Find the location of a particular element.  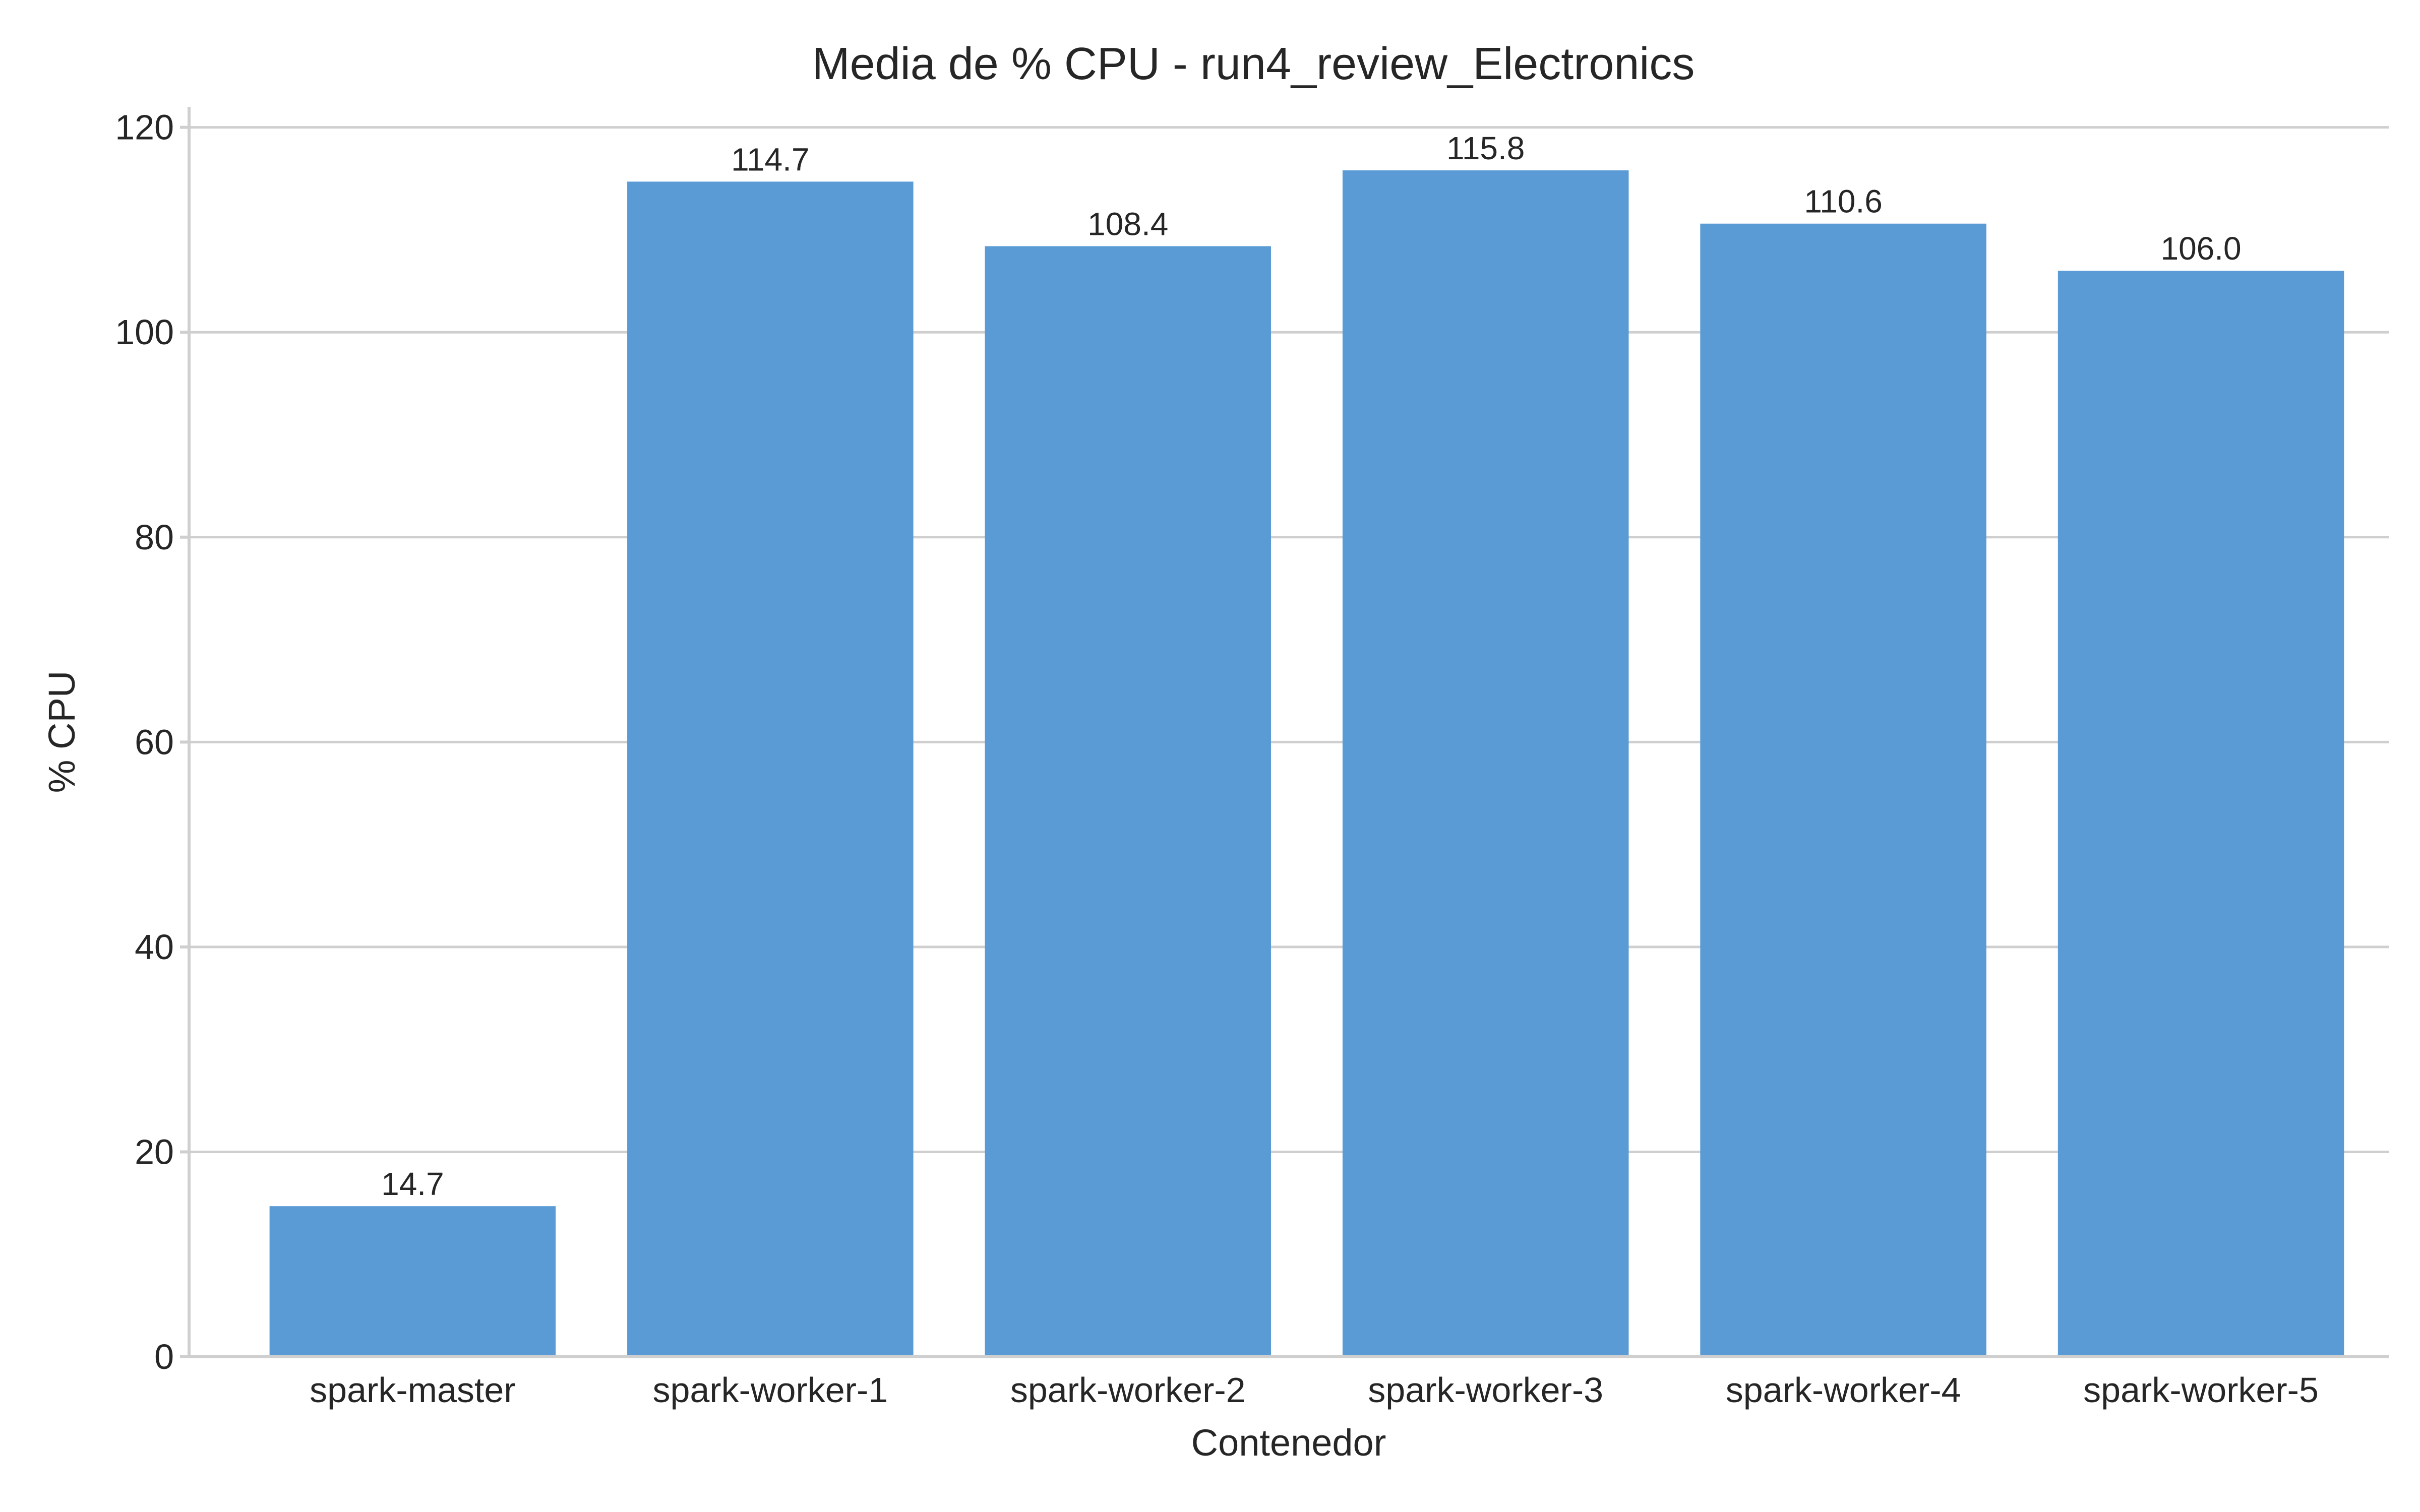

y-axis-ticks: 0 20 40 60 80 100 120 is located at coordinates (152, 742).